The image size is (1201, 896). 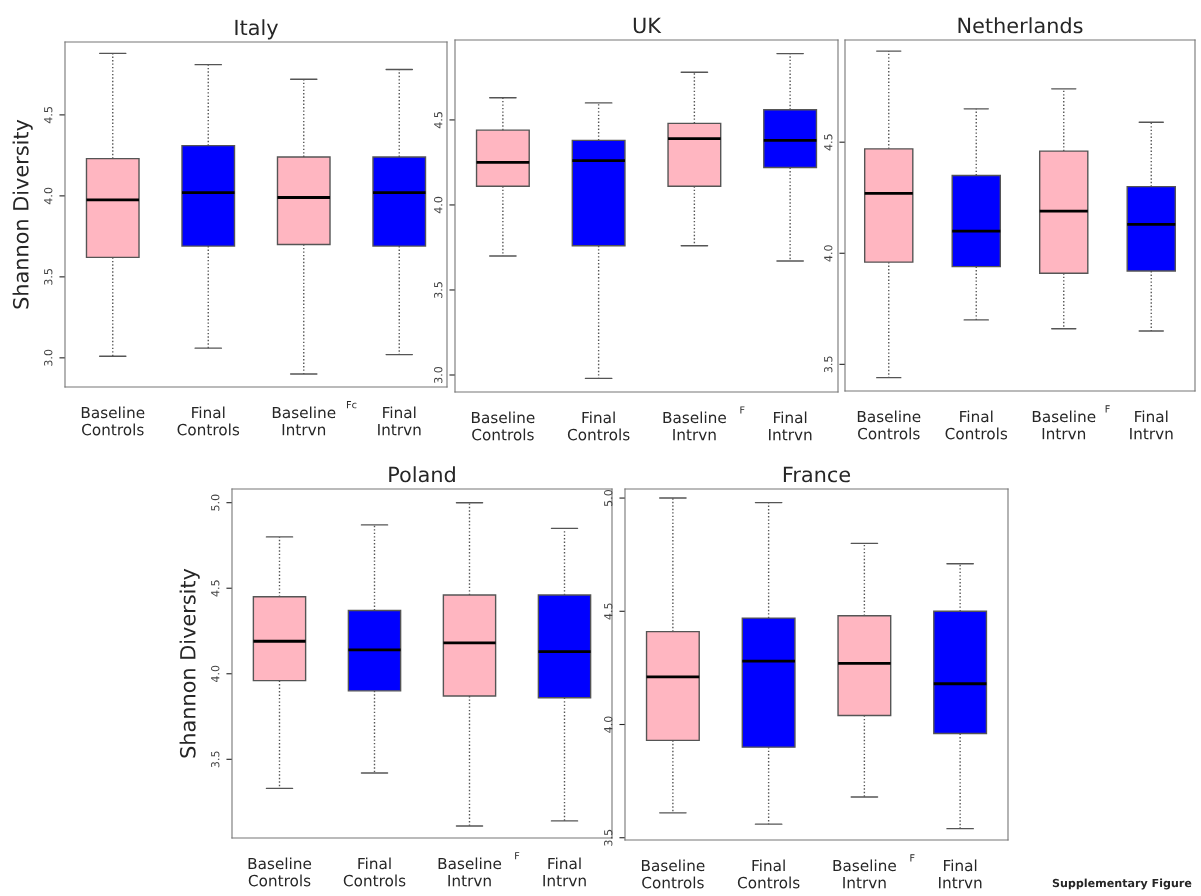 What do you see at coordinates (1020, 25) in the screenshot?
I see `chart-title: Netherlands` at bounding box center [1020, 25].